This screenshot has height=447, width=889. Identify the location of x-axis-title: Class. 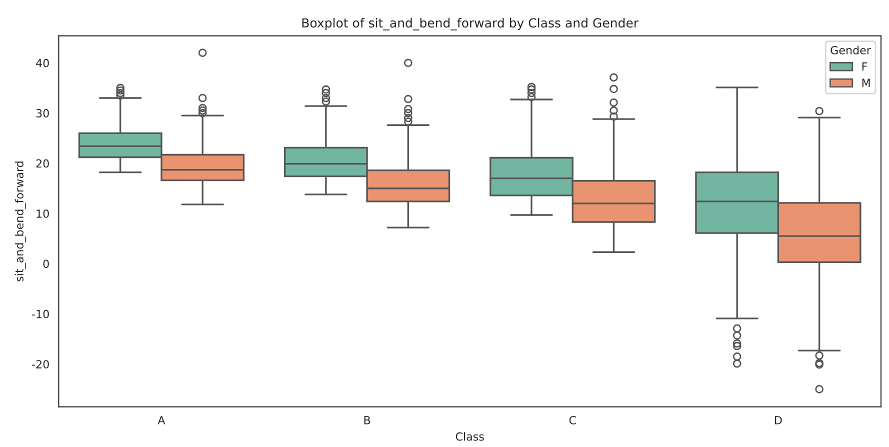
(470, 436).